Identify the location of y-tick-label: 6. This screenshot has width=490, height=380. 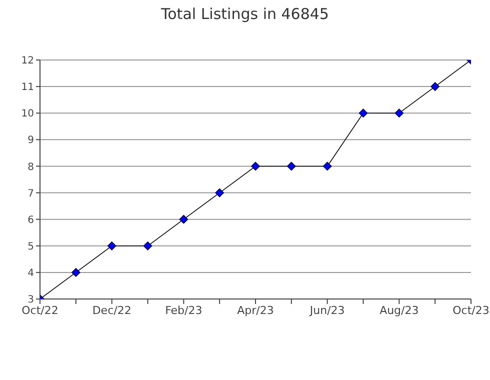
(31, 220).